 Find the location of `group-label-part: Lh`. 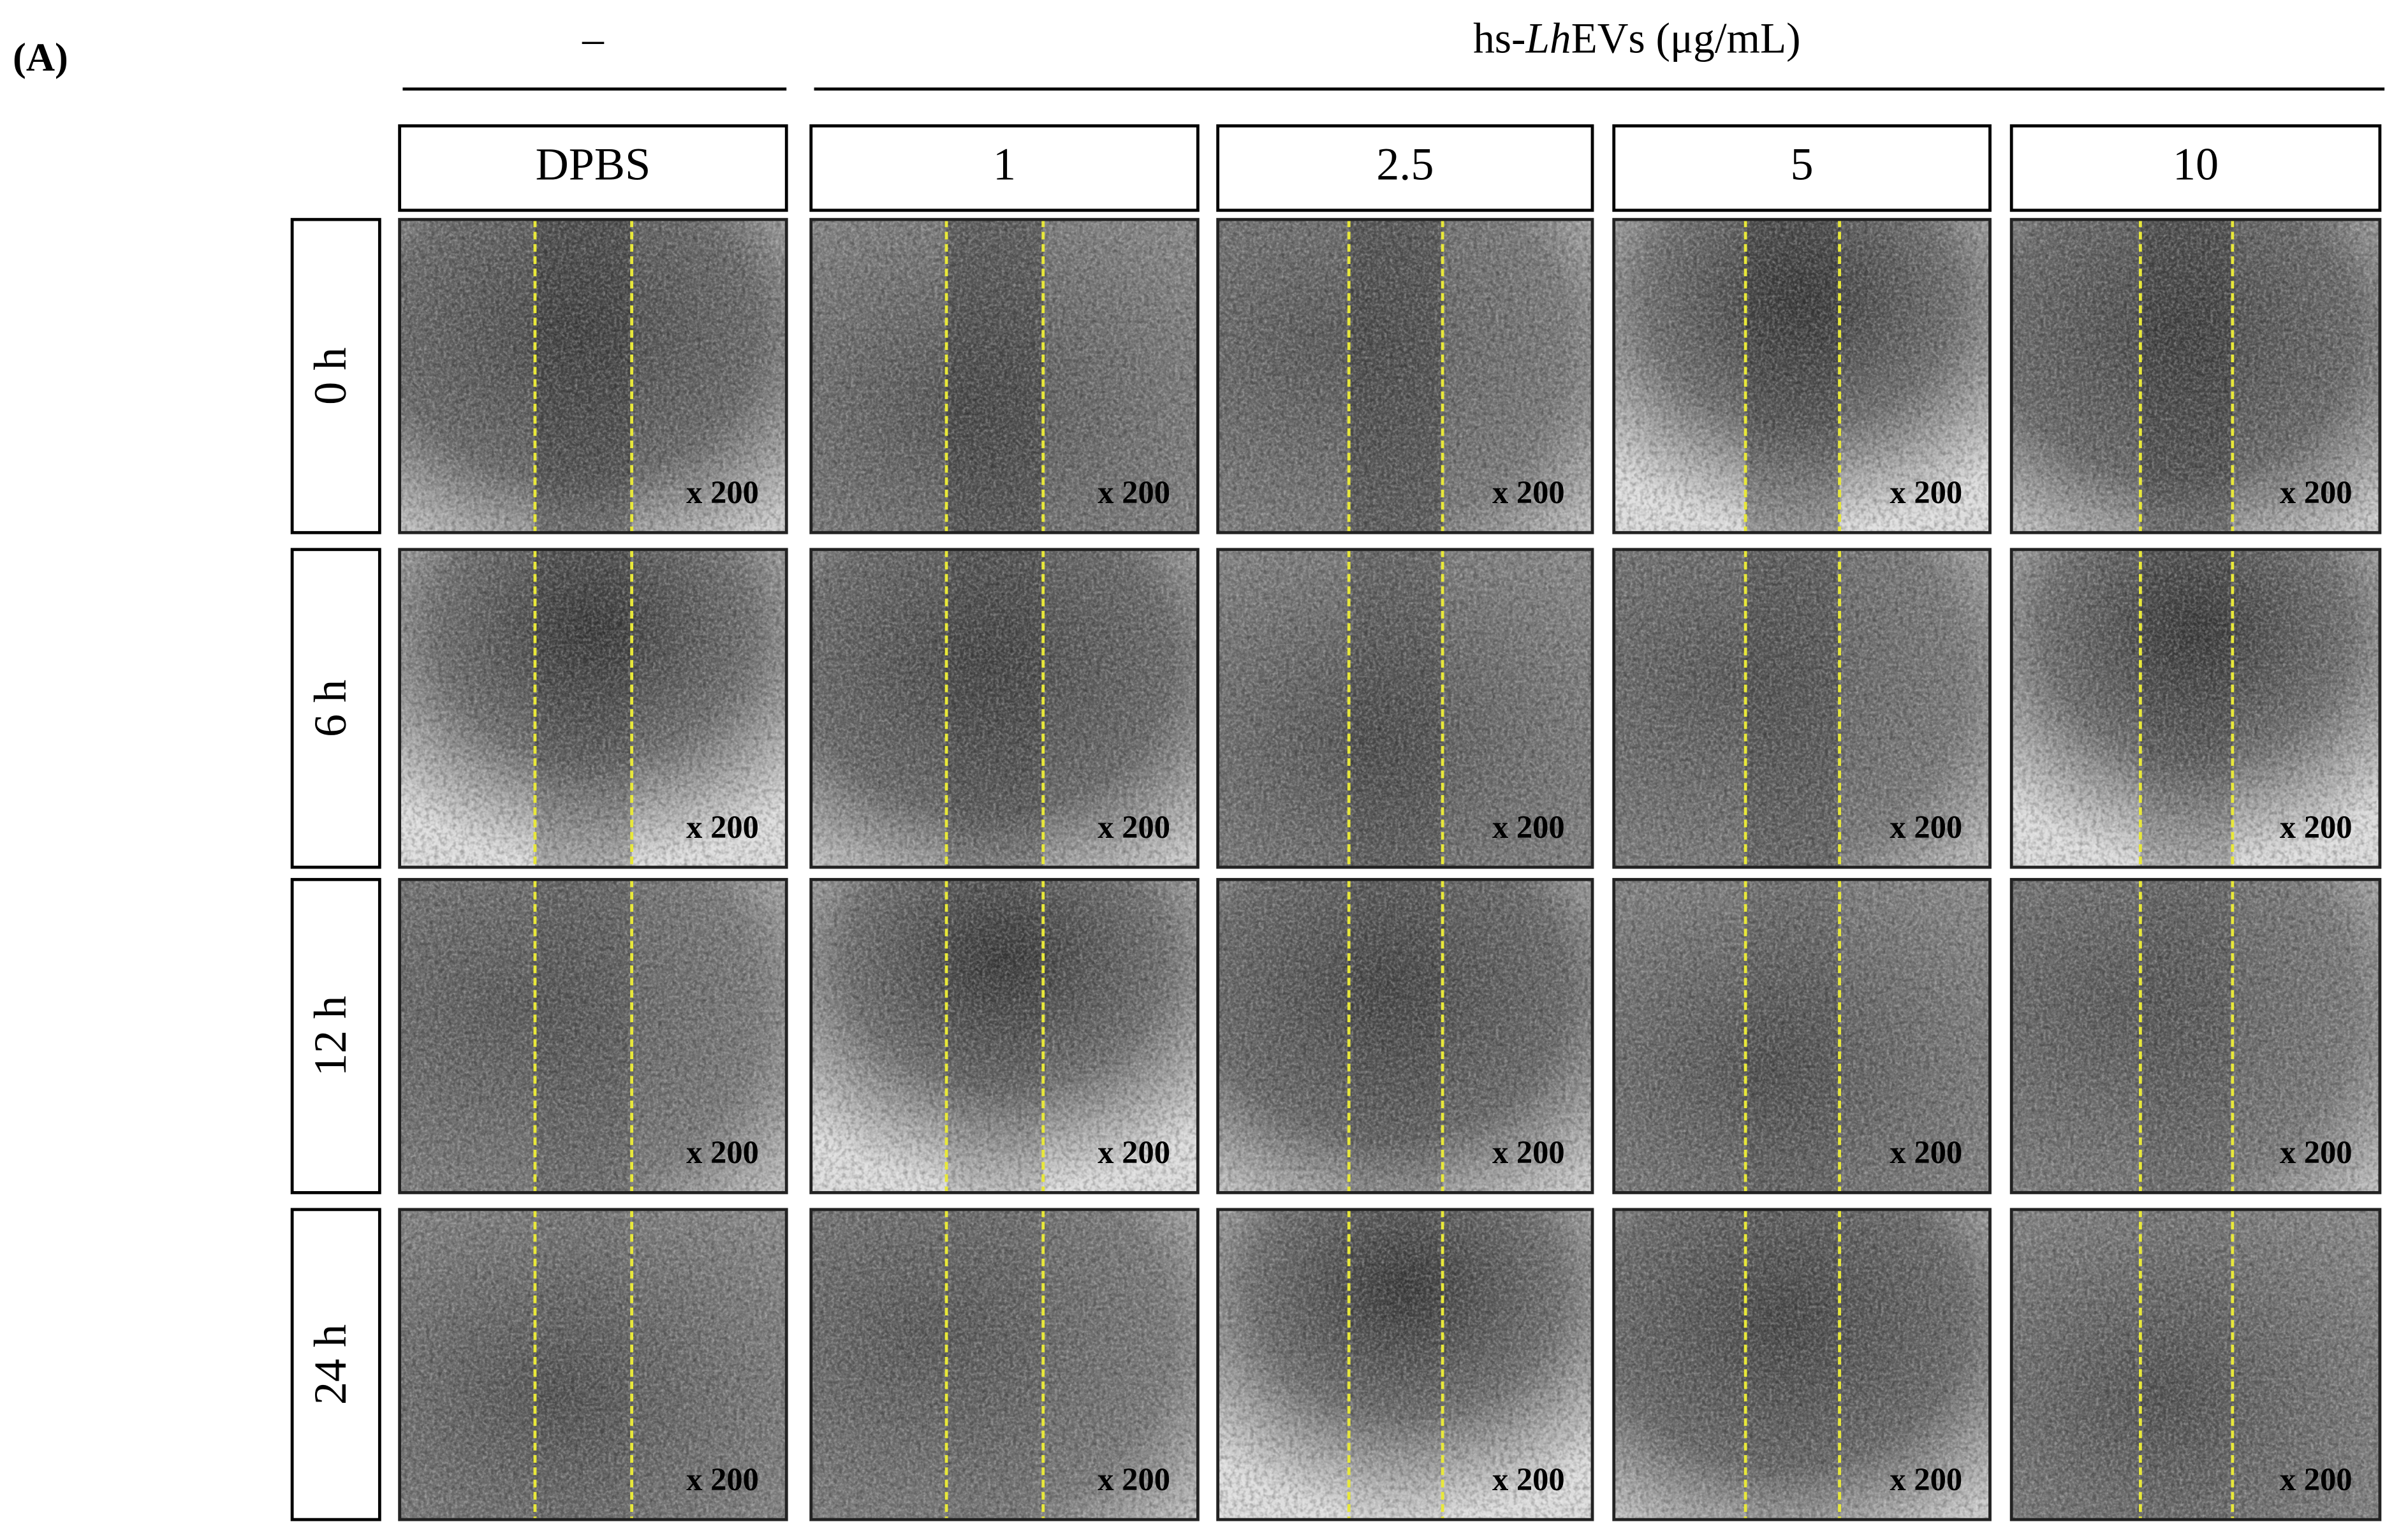

group-label-part: Lh is located at coordinates (1548, 38).